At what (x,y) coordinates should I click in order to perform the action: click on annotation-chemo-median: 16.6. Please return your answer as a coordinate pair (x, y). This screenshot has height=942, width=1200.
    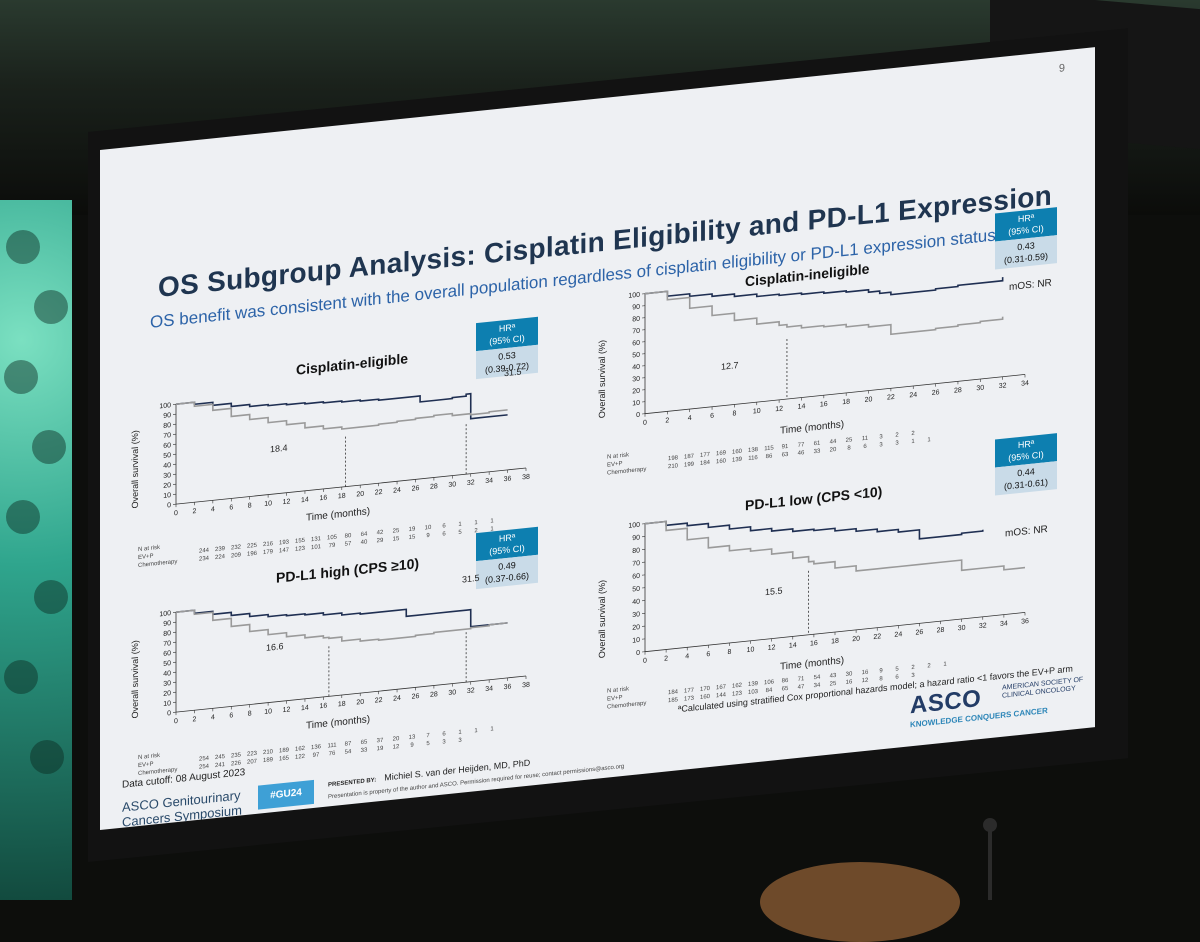
    Looking at the image, I should click on (275, 647).